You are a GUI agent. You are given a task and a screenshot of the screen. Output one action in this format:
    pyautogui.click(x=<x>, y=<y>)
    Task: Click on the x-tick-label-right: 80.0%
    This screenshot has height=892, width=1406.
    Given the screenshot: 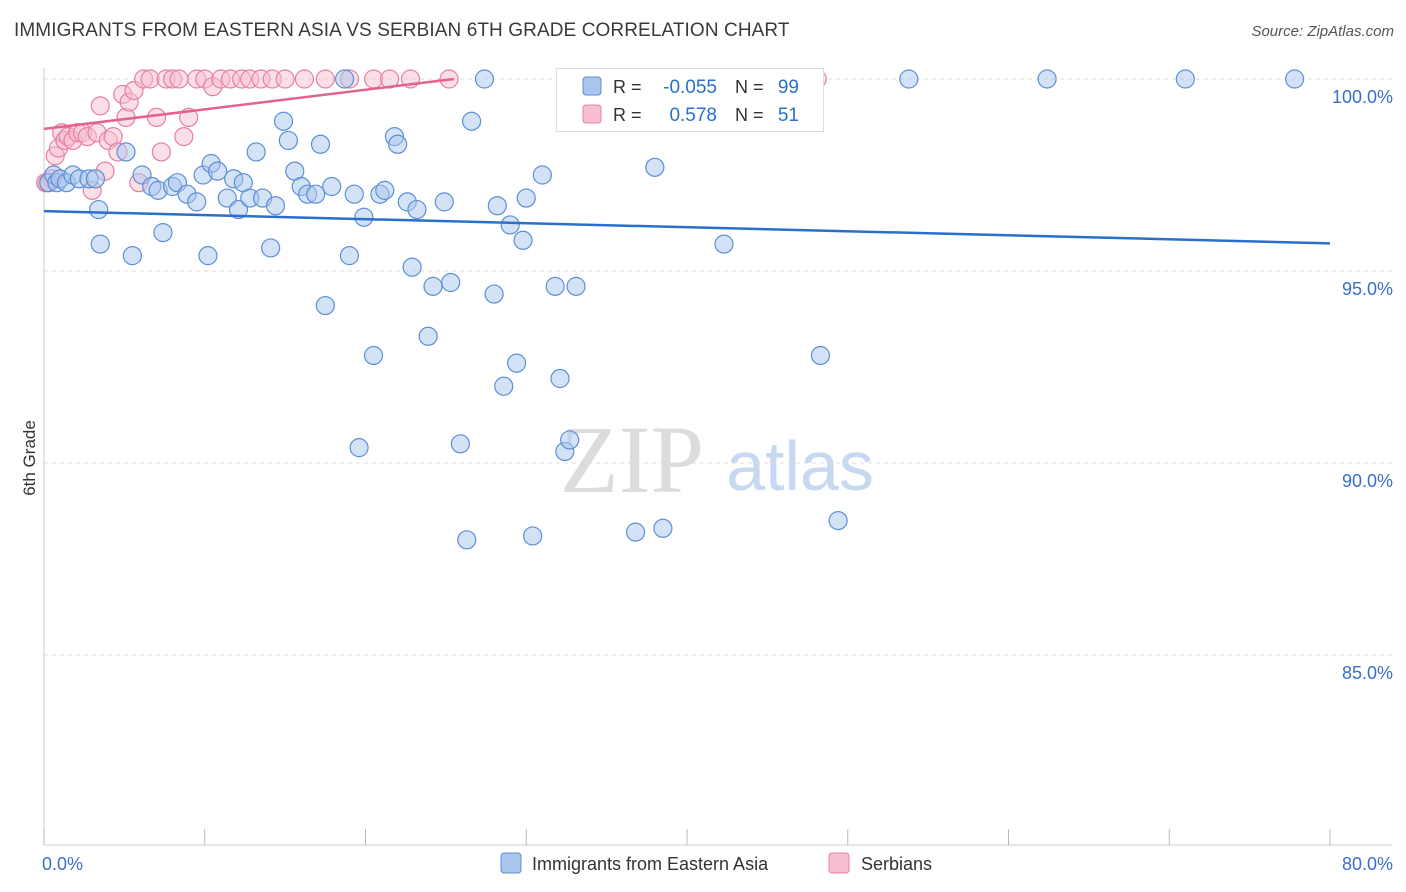 What is the action you would take?
    pyautogui.click(x=1367, y=864)
    